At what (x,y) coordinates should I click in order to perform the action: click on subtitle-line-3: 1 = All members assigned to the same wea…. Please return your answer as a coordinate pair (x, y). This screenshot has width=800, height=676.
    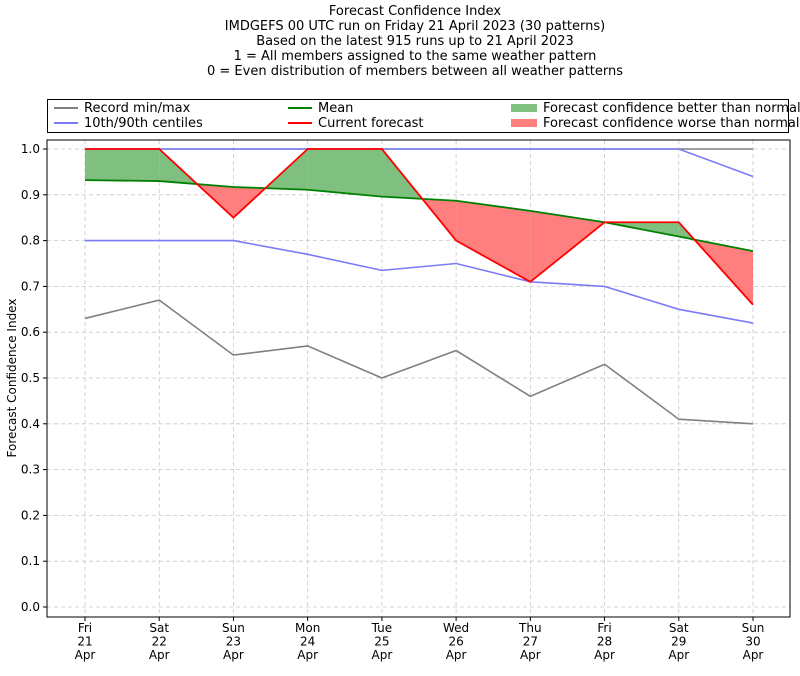
    Looking at the image, I should click on (415, 56).